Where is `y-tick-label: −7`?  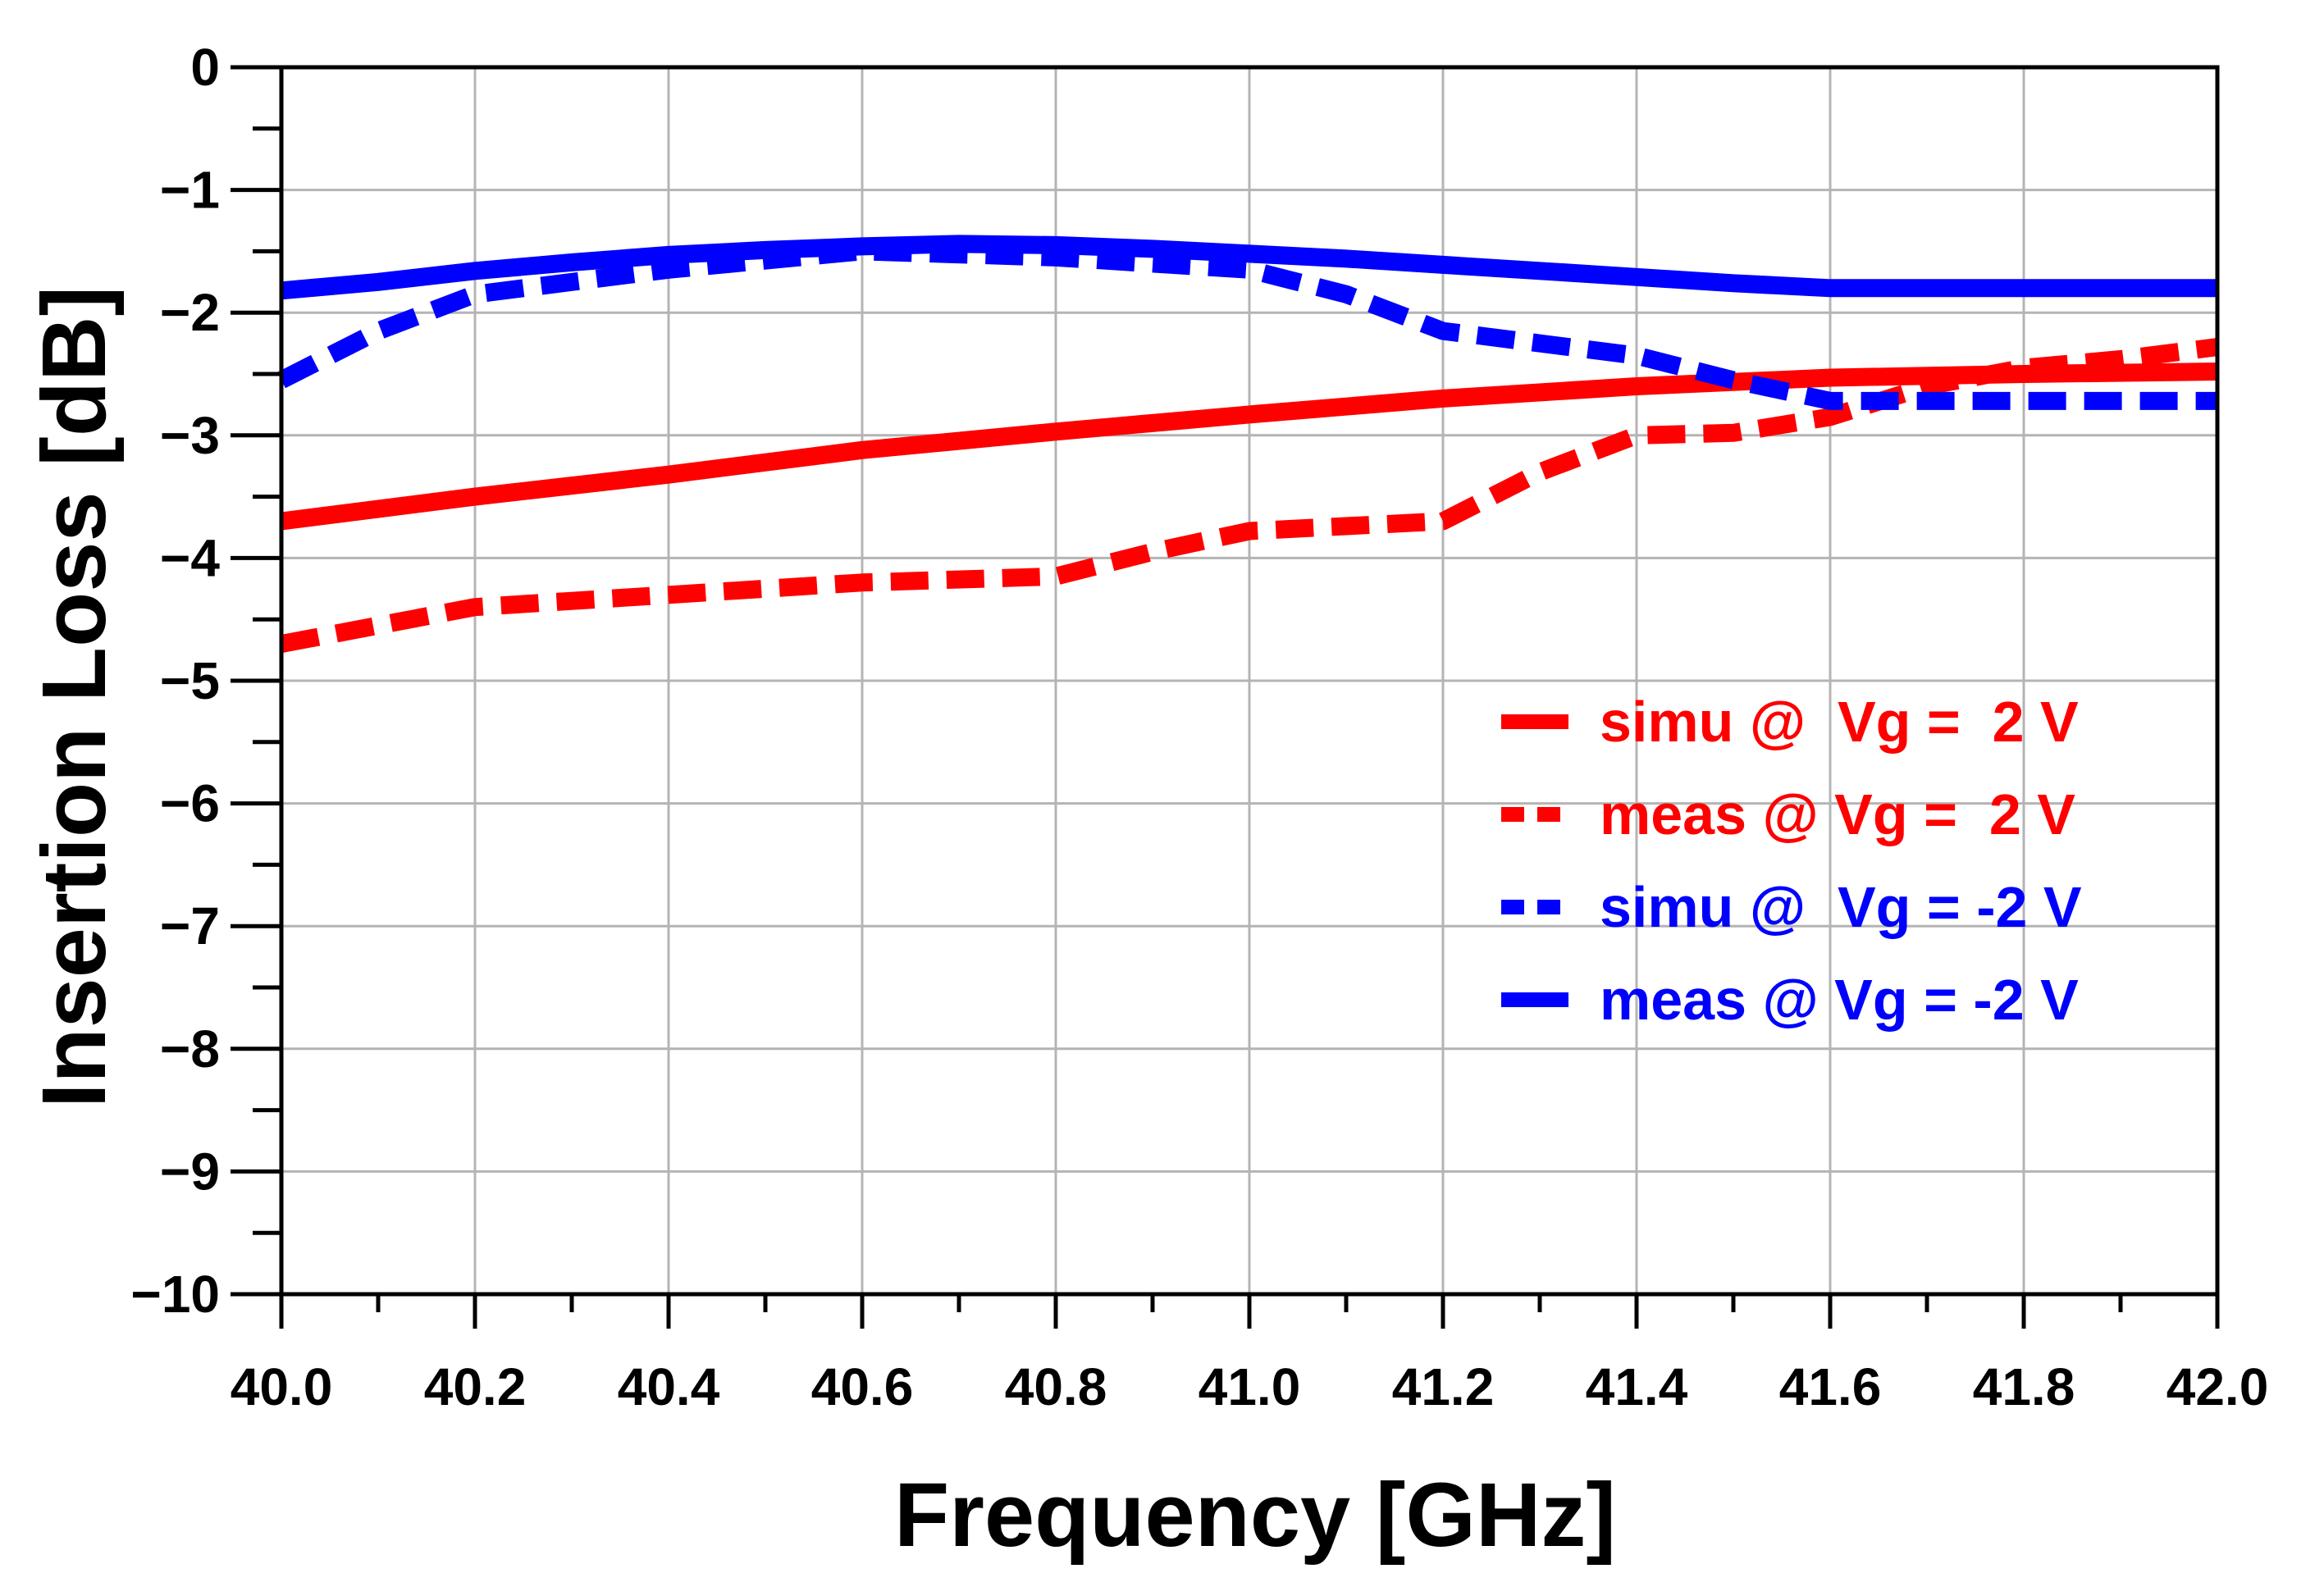
y-tick-label: −7 is located at coordinates (190, 926).